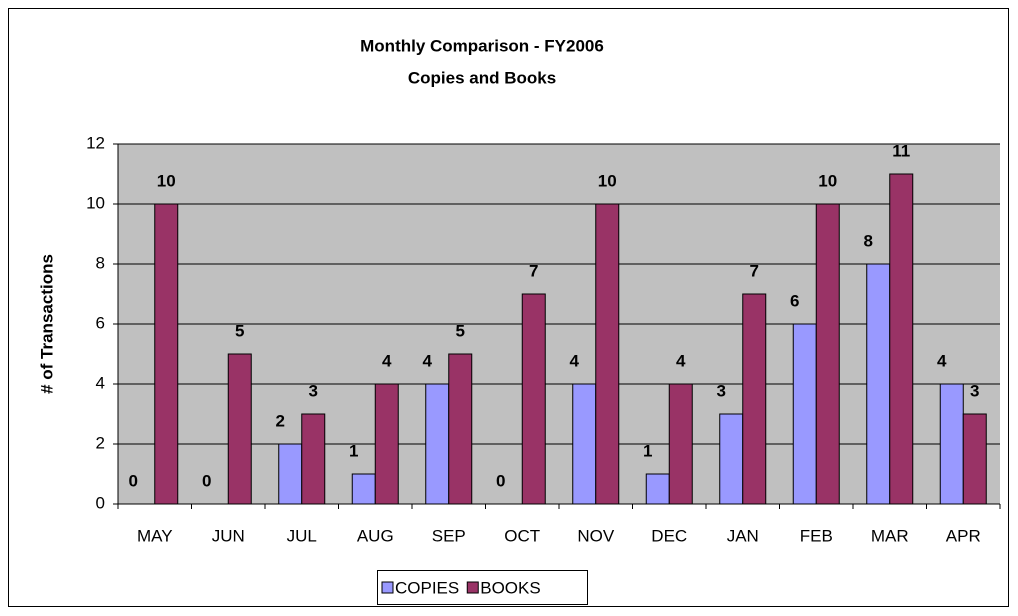 Image resolution: width=1018 pixels, height=616 pixels. I want to click on x-tick-label: JAN, so click(743, 535).